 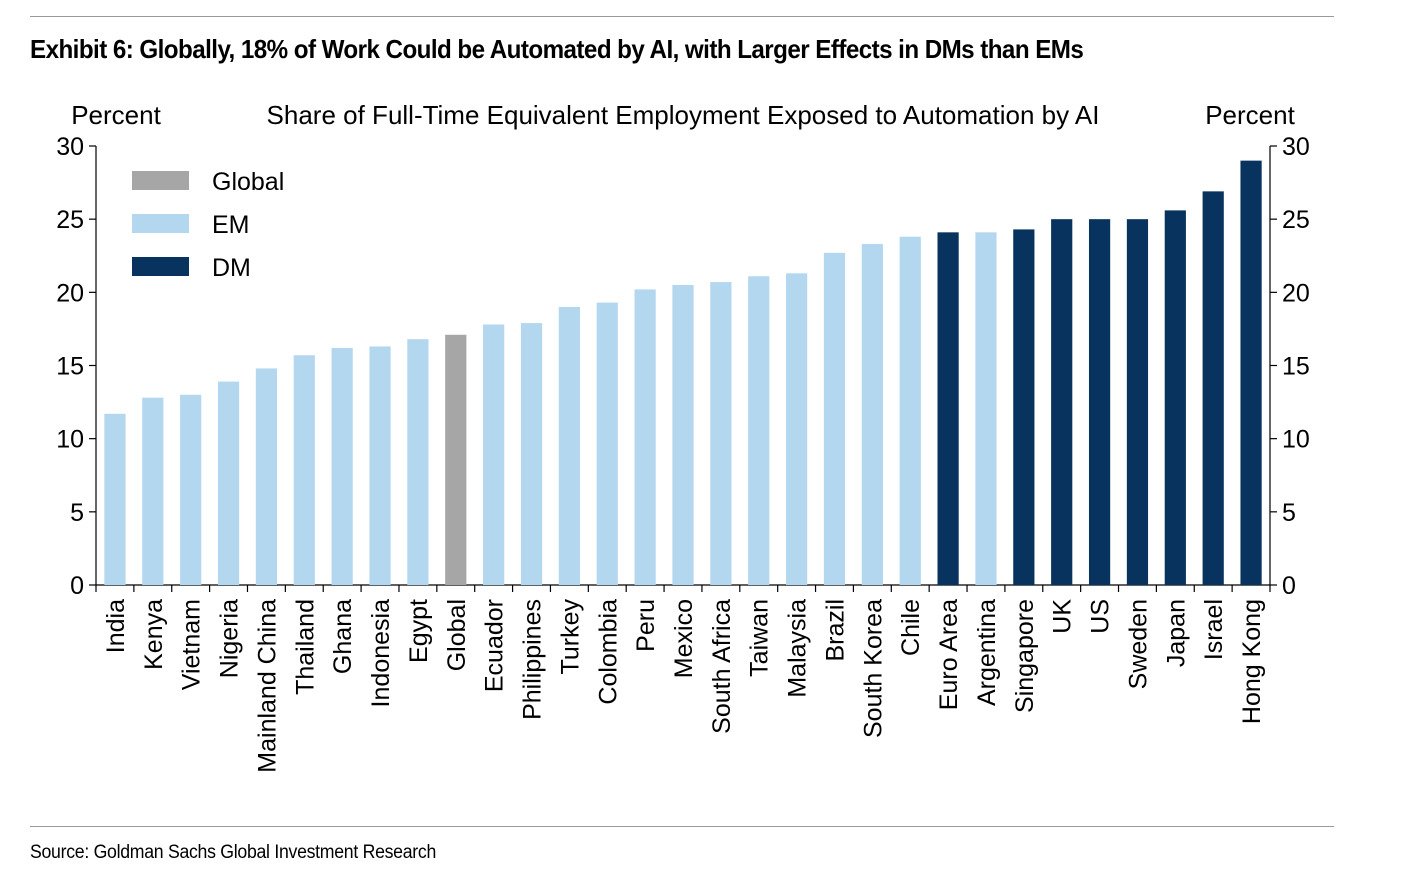 I want to click on bar-us, so click(x=1099, y=402).